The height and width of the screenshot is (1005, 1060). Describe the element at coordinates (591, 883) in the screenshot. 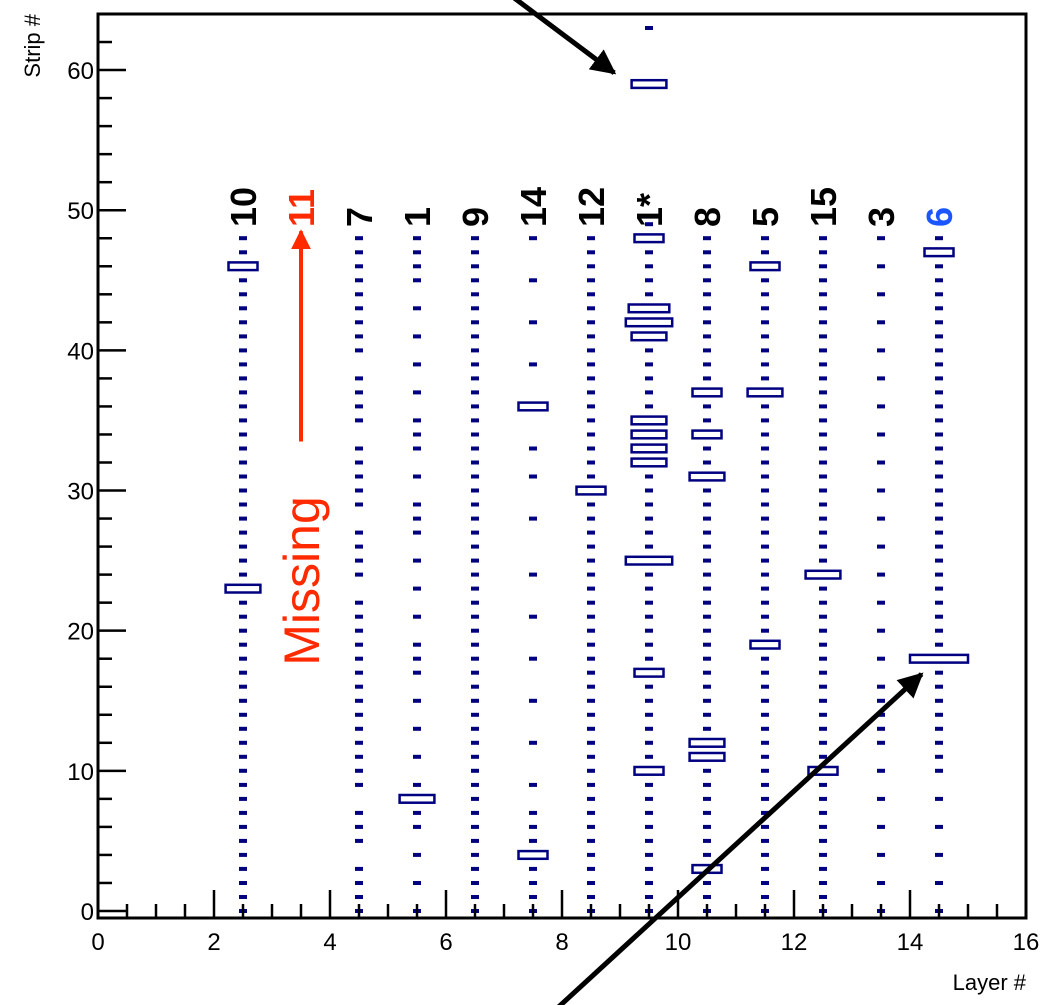

I see `hit-mark-layer-8.5-strip-2` at that location.